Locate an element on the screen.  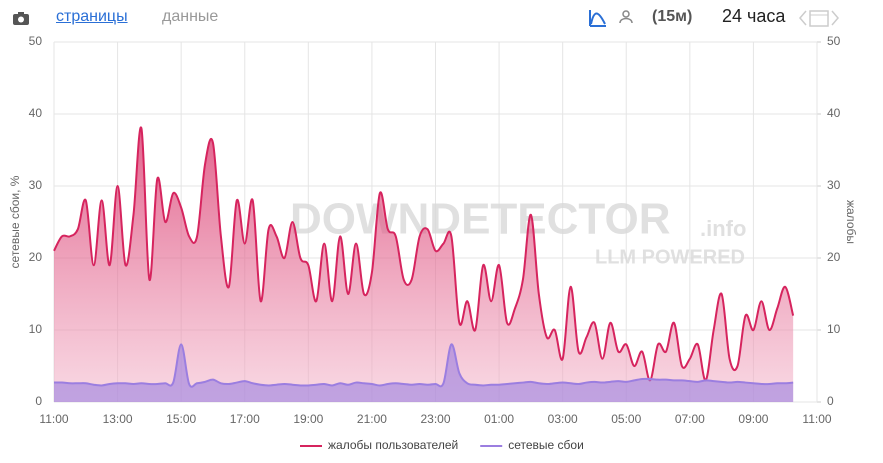
y2-tick-label: 50 is located at coordinates (834, 41).